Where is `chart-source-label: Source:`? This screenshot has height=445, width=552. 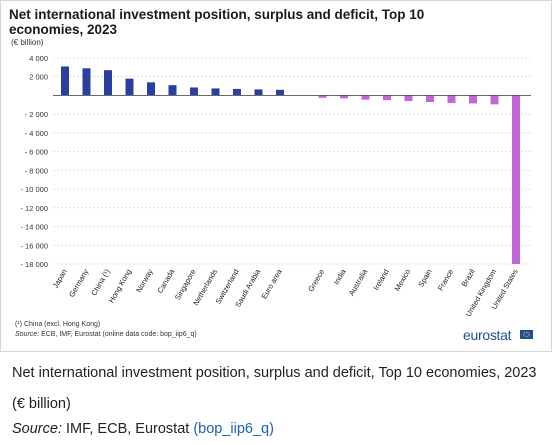
chart-source-label: Source: is located at coordinates (27, 334).